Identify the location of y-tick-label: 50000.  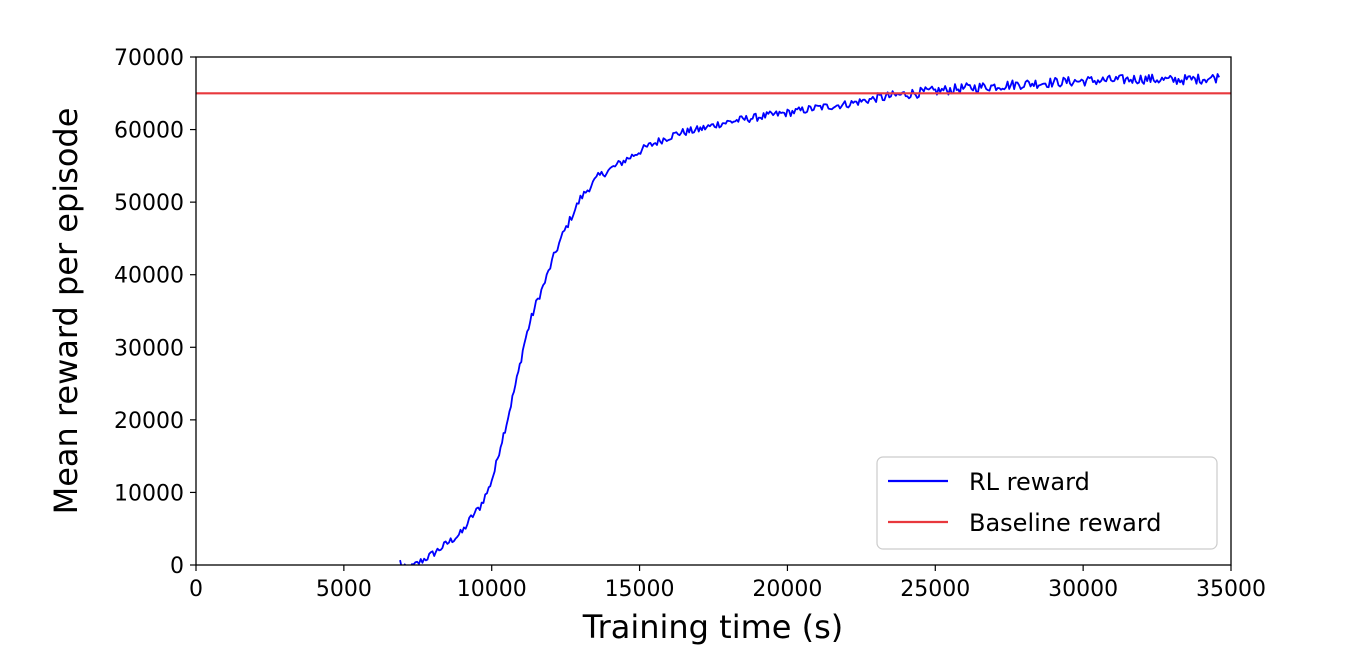
(149, 203).